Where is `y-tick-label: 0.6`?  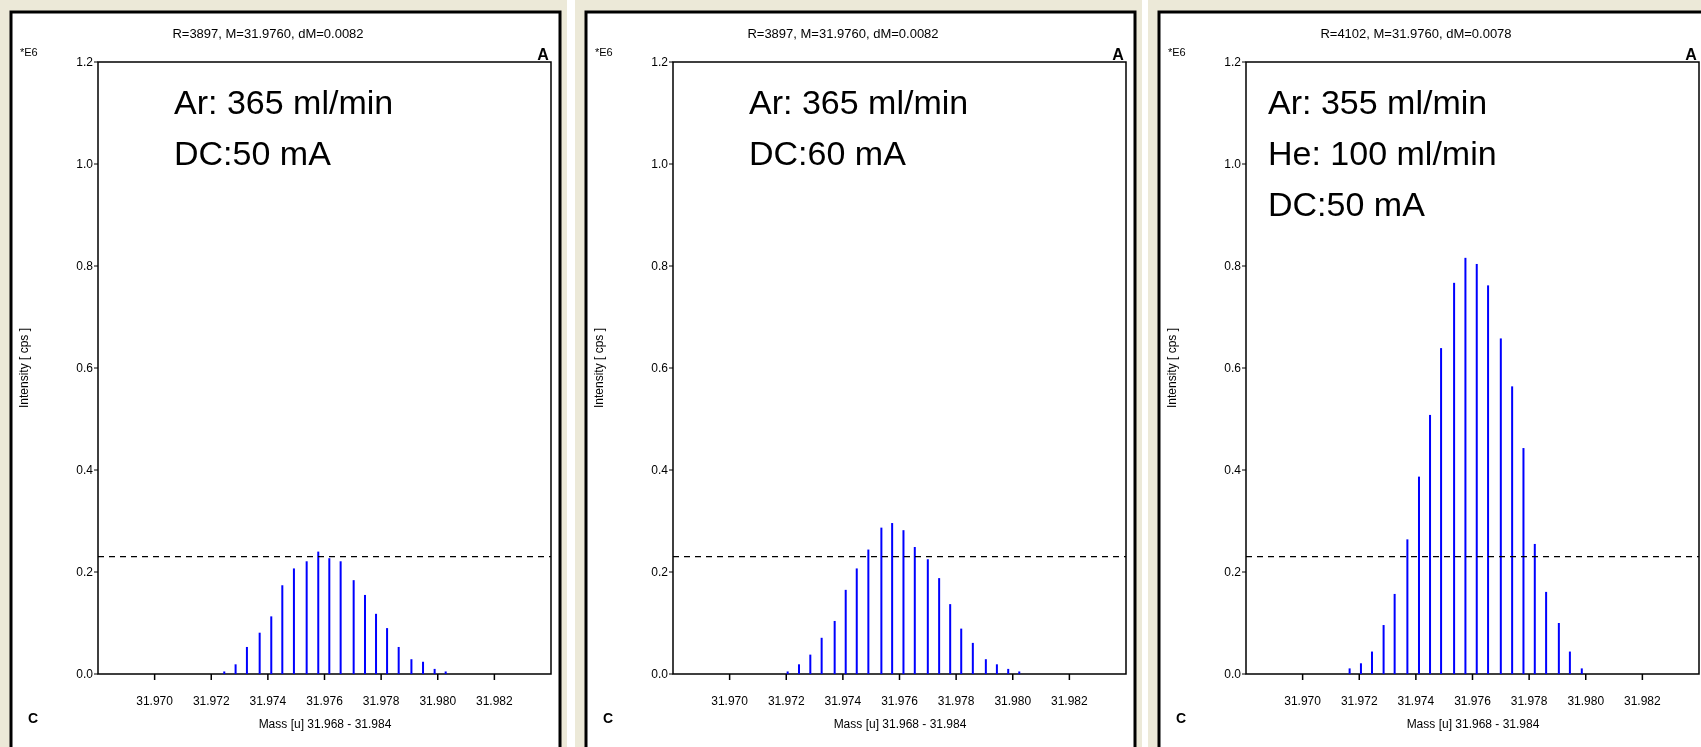 y-tick-label: 0.6 is located at coordinates (1233, 368).